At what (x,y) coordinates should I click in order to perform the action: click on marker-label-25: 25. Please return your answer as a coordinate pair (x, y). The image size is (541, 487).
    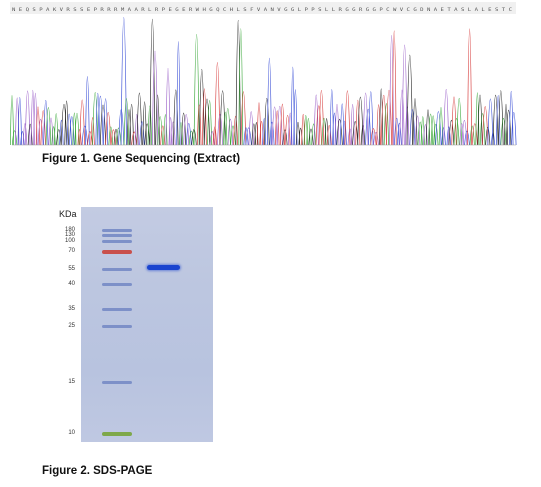
    Looking at the image, I should click on (71, 326).